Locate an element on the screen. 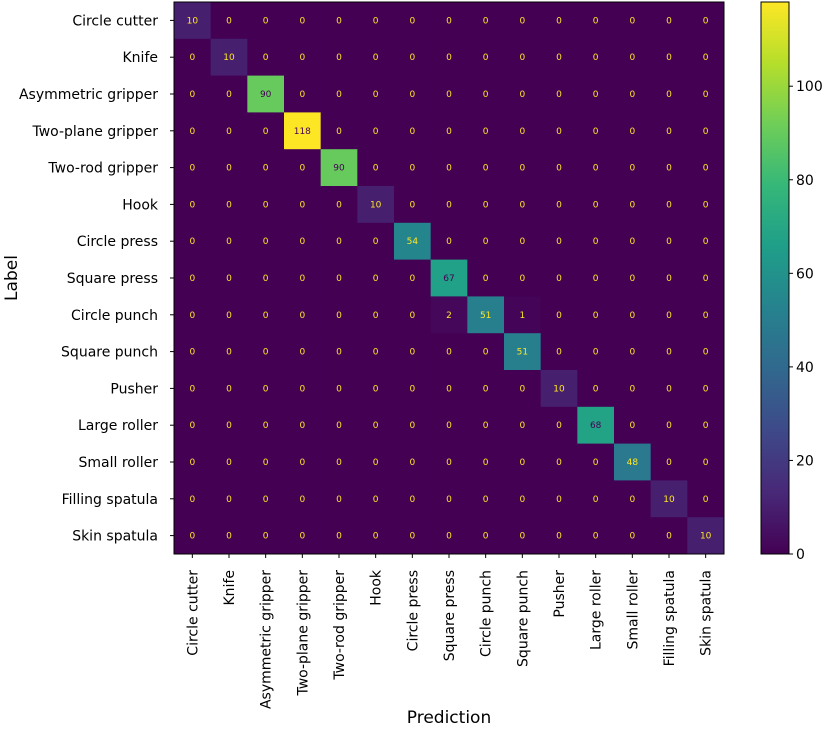 This screenshot has width=830, height=732. x-tick-label: Two-rod gripper is located at coordinates (340, 625).